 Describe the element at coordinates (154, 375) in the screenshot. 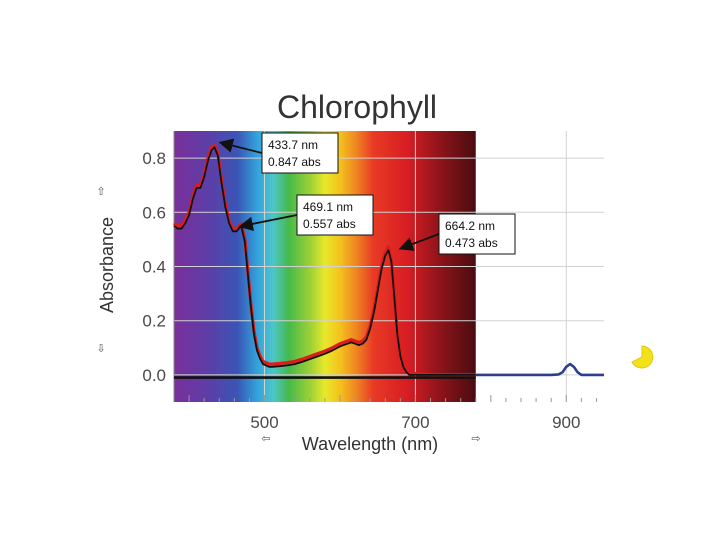

I see `y-tick-label: 0.0` at that location.